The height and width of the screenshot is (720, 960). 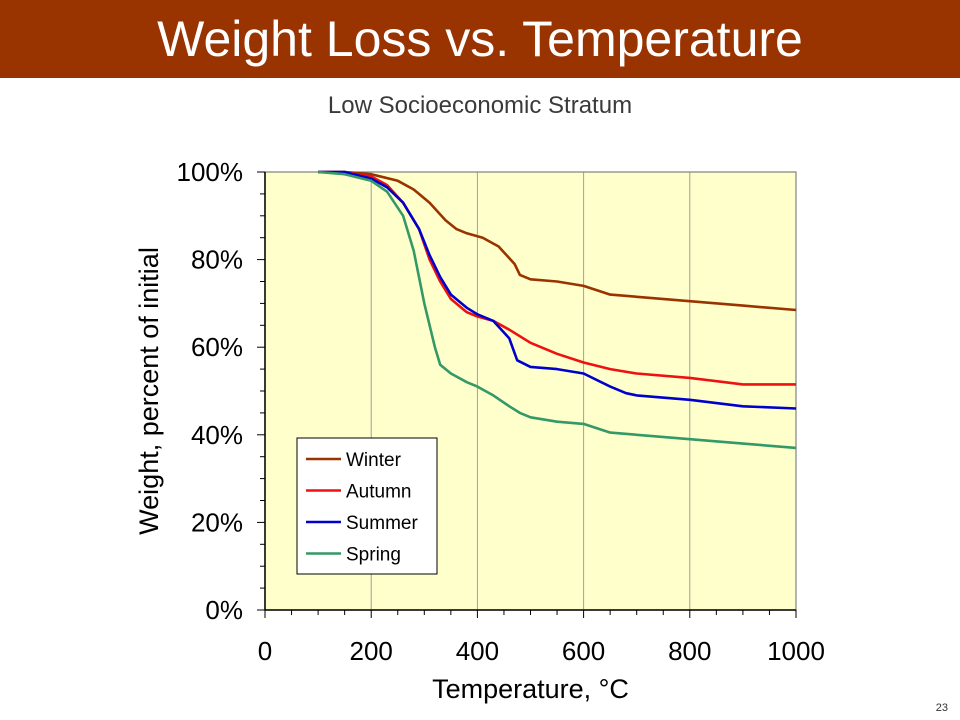 I want to click on x-tick-label: 400, so click(x=477, y=651).